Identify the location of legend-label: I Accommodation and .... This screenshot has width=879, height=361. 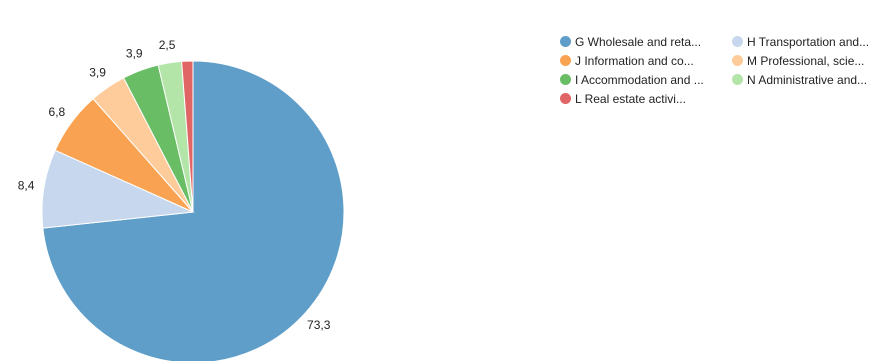
(639, 79).